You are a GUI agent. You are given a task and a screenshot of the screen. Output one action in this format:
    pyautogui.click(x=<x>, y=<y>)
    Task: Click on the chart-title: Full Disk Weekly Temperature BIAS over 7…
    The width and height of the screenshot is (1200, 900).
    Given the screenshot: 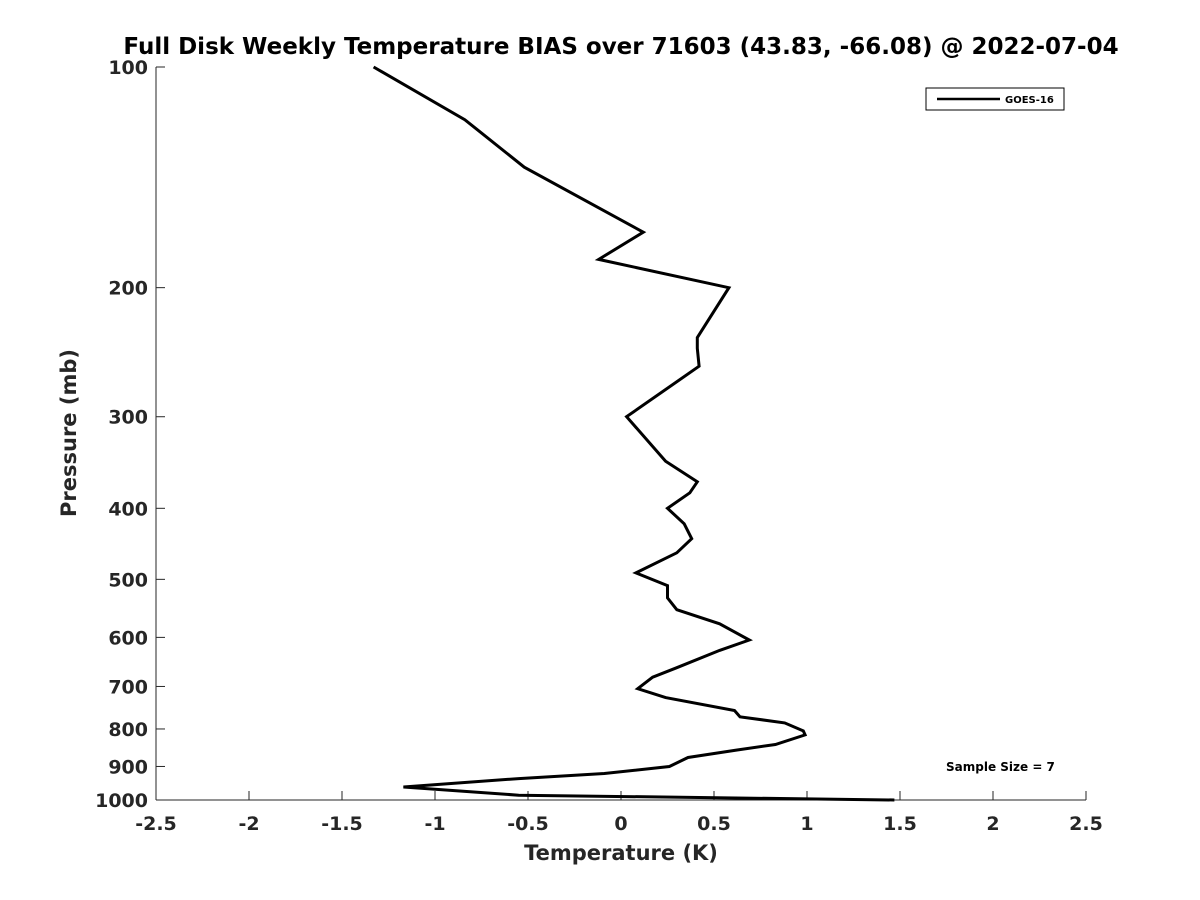 What is the action you would take?
    pyautogui.click(x=620, y=47)
    